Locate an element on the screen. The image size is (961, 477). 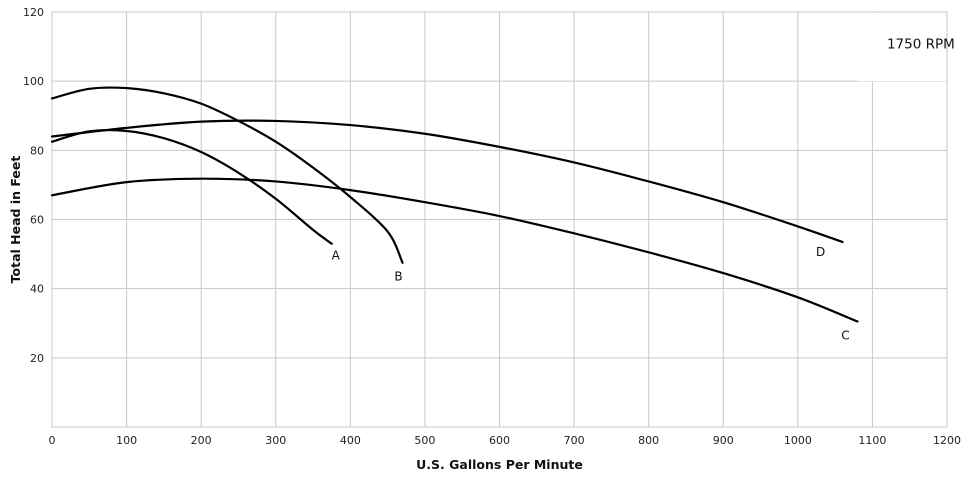
x-tick-label: 300 is located at coordinates (275, 440).